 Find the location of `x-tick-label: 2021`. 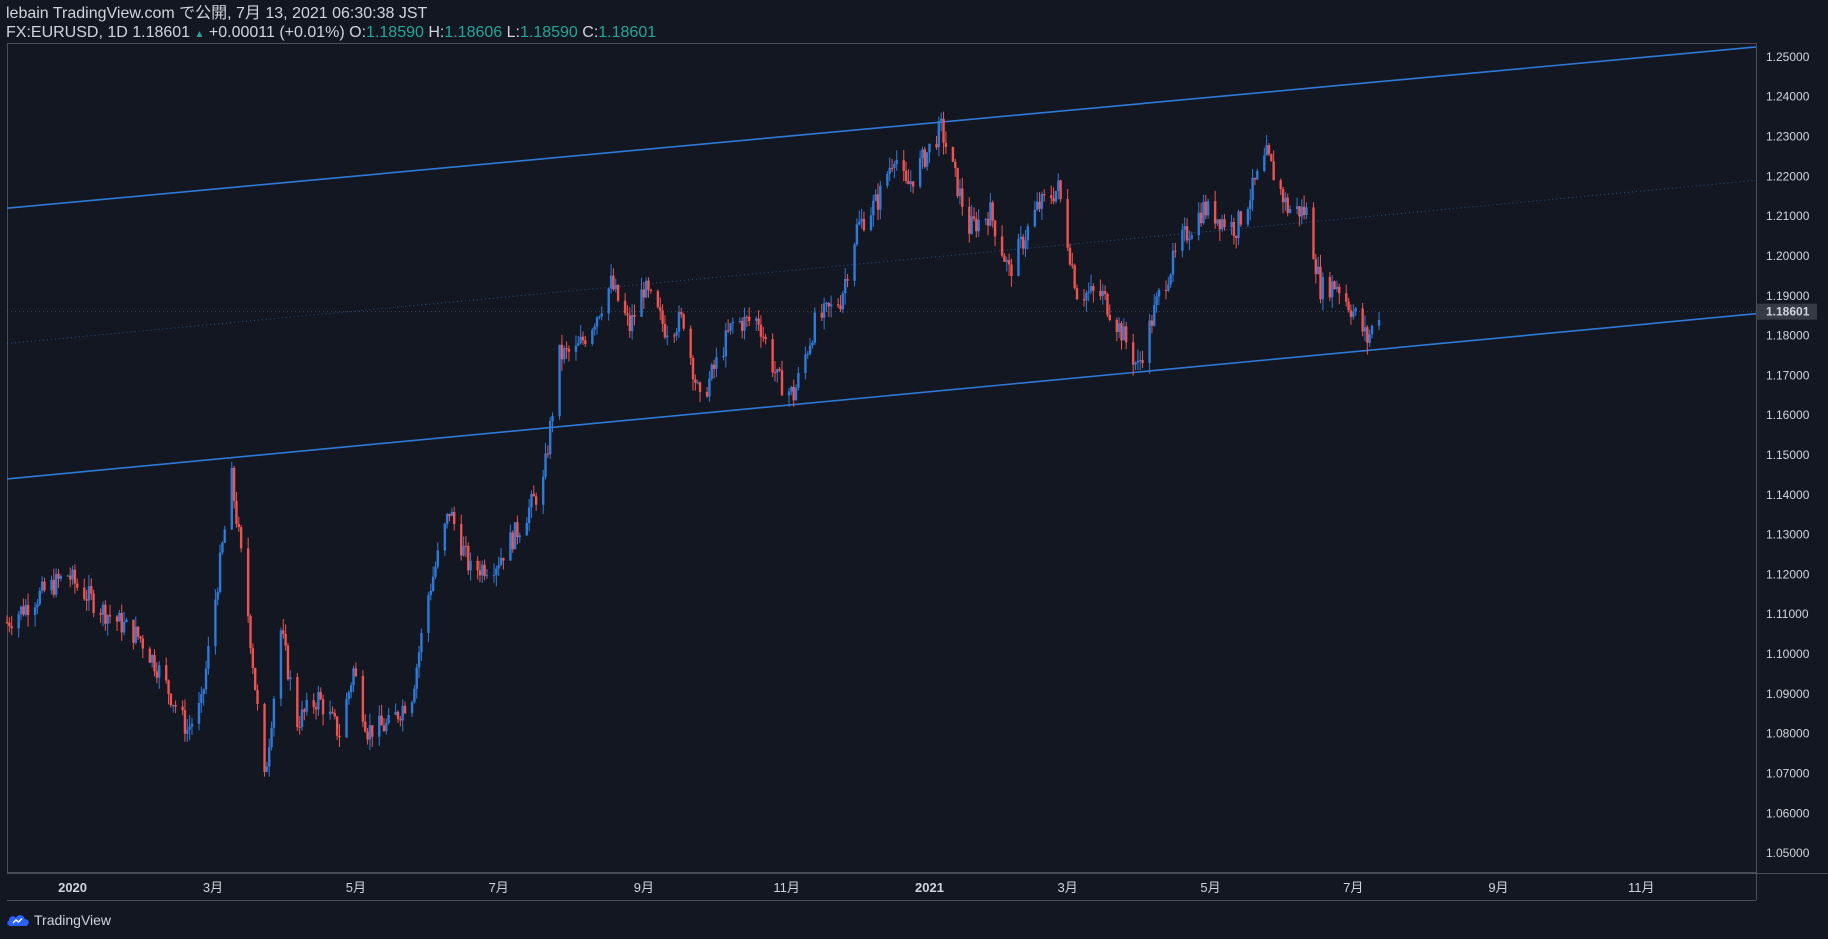

x-tick-label: 2021 is located at coordinates (929, 887).